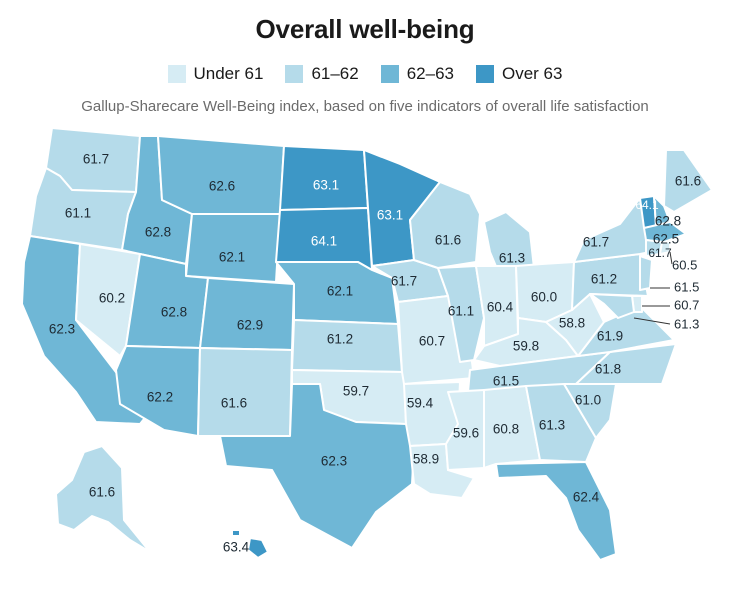  What do you see at coordinates (234, 403) in the screenshot?
I see `label-NM: 61.6` at bounding box center [234, 403].